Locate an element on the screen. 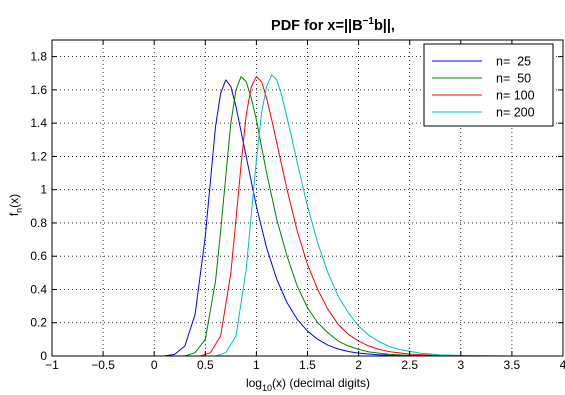 The width and height of the screenshot is (565, 395). y-tick-label: 1.6 is located at coordinates (38, 90).